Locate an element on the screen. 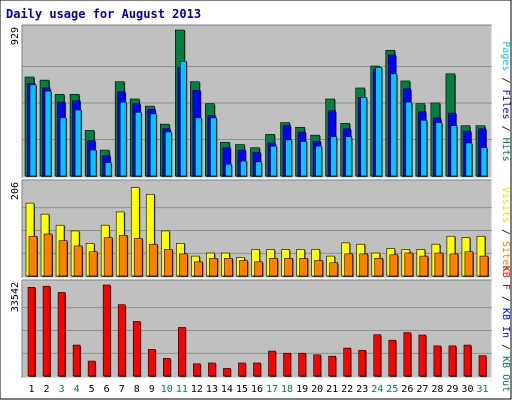 This screenshot has width=512, height=404. day-tick-label: 9 is located at coordinates (152, 389).